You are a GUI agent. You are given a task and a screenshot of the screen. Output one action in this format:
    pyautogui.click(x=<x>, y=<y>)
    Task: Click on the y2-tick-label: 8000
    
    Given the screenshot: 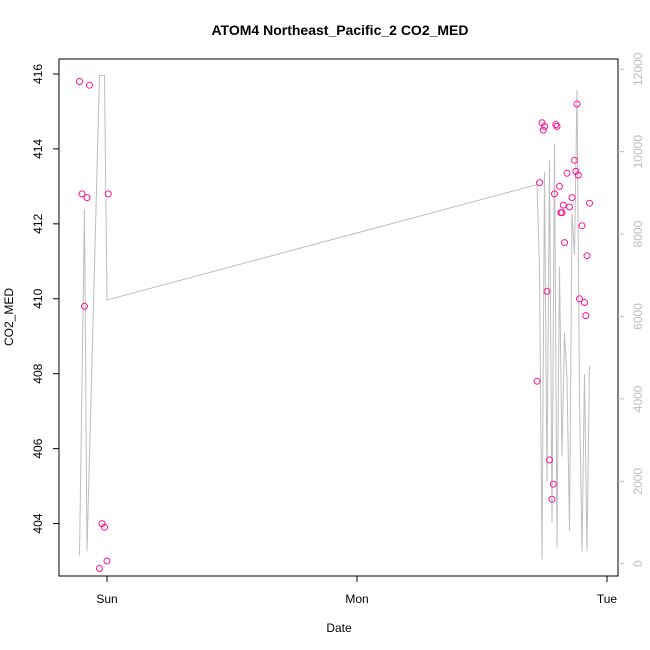 What is the action you would take?
    pyautogui.click(x=638, y=233)
    